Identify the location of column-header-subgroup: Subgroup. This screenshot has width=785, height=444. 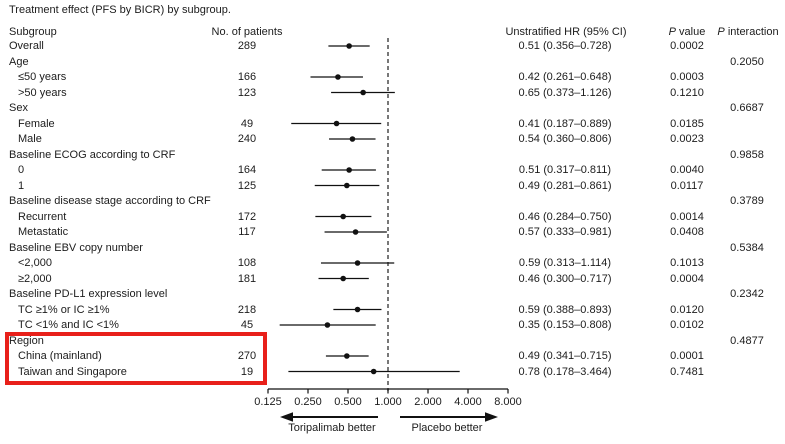
(33, 32).